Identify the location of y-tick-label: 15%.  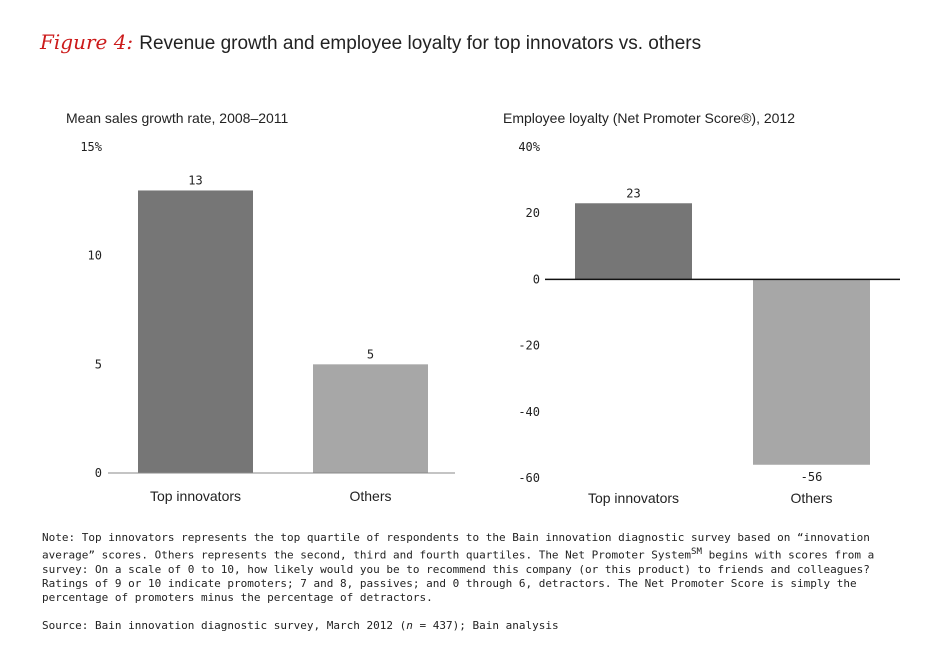
(91, 147).